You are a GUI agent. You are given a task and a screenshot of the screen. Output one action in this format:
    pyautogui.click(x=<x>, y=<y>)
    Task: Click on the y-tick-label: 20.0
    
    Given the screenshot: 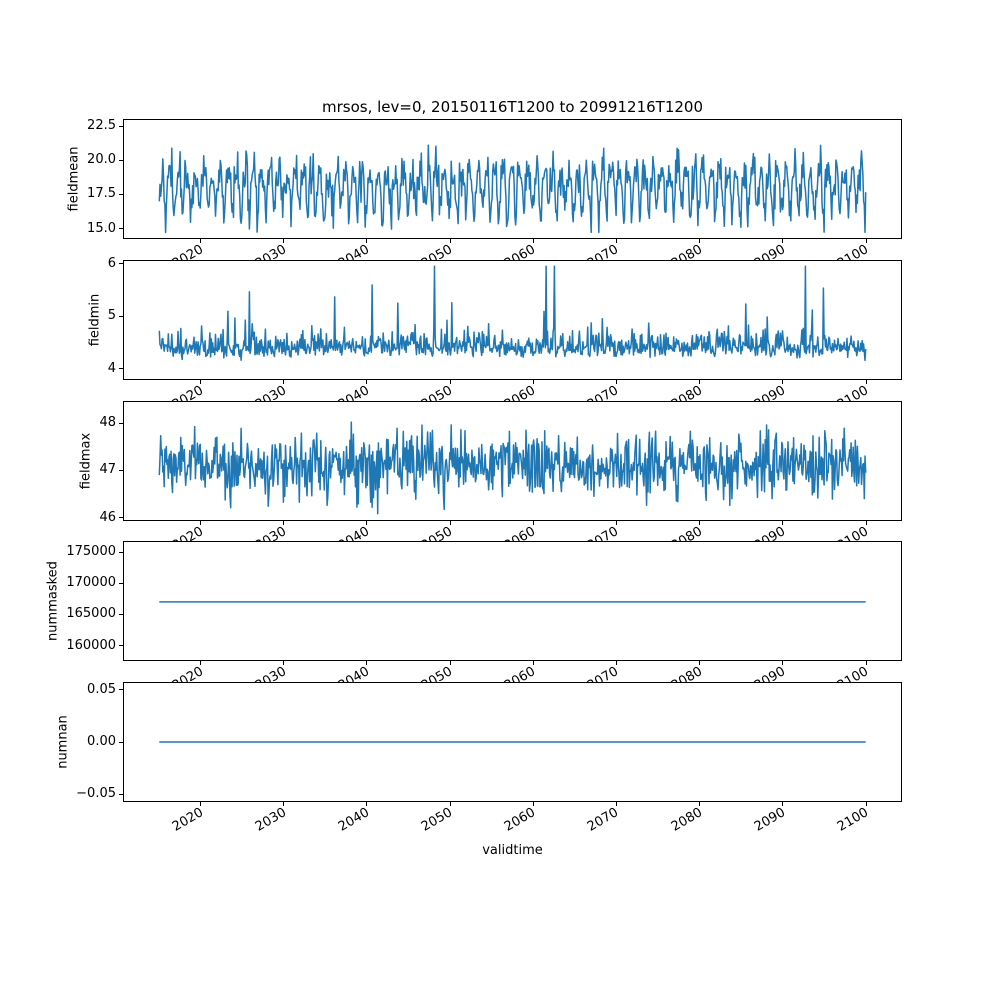 What is the action you would take?
    pyautogui.click(x=101, y=160)
    